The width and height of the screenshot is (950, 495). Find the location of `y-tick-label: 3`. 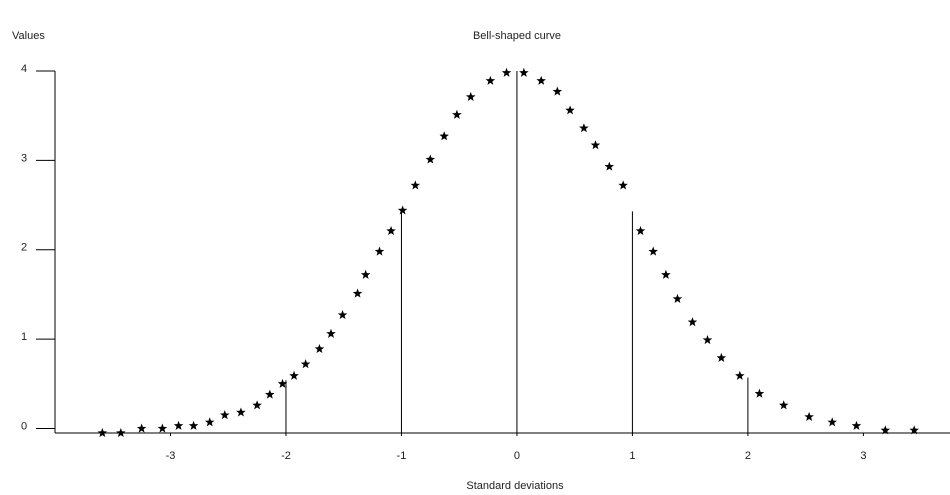

y-tick-label: 3 is located at coordinates (24, 158).